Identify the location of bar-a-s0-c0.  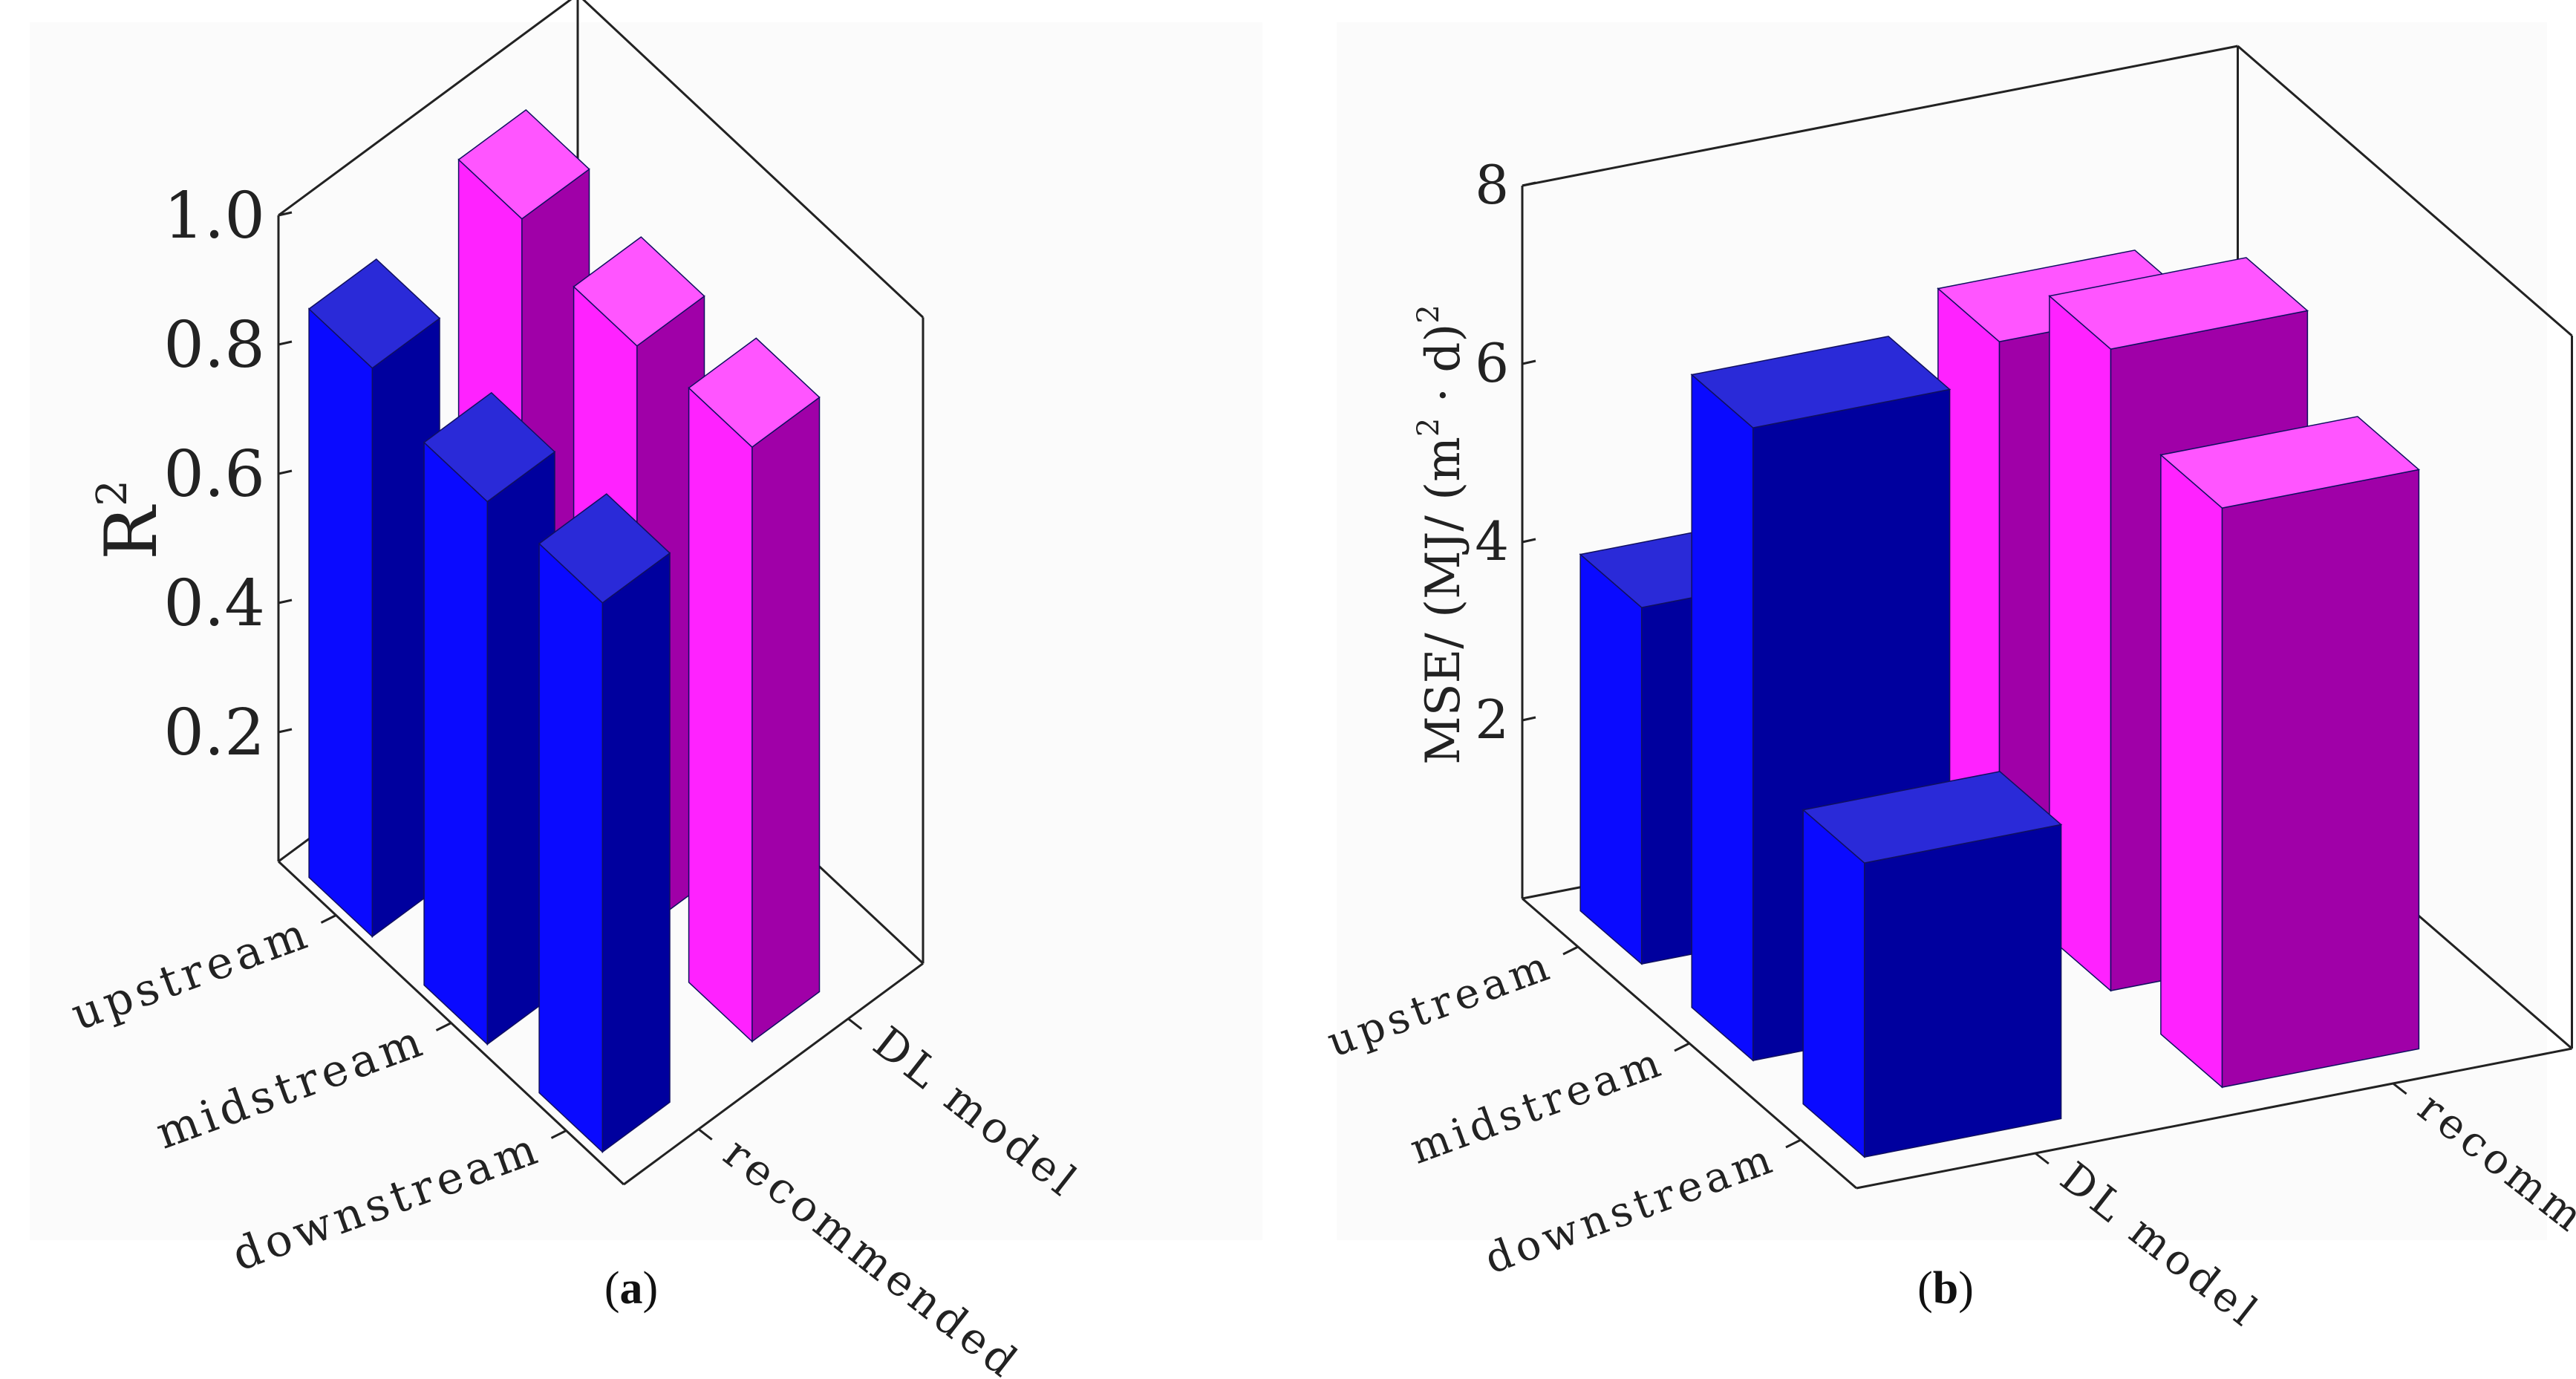
(374, 598).